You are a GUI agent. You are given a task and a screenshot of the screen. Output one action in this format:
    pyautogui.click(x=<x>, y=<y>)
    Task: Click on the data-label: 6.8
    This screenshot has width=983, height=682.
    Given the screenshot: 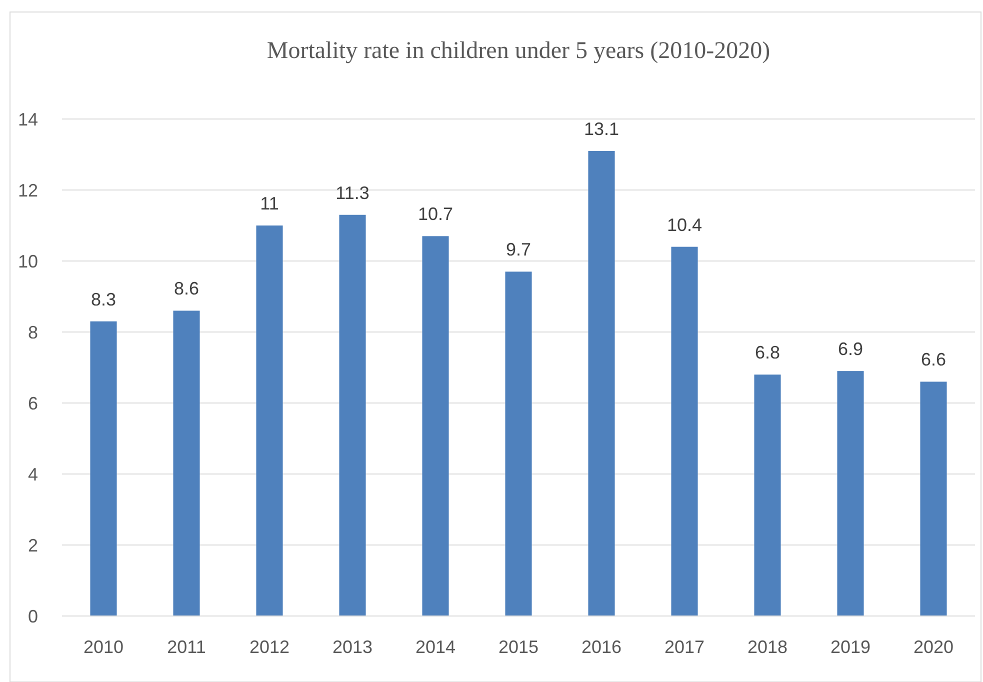 What is the action you would take?
    pyautogui.click(x=767, y=352)
    